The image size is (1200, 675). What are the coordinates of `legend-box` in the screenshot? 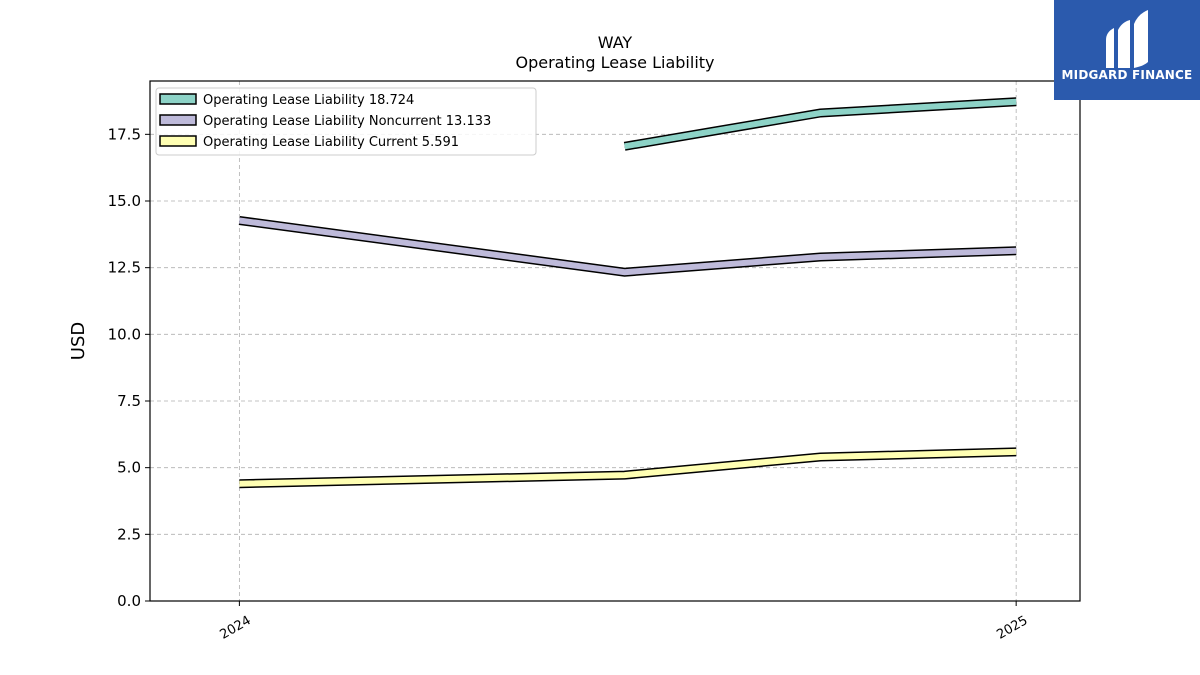 It's located at (346, 121).